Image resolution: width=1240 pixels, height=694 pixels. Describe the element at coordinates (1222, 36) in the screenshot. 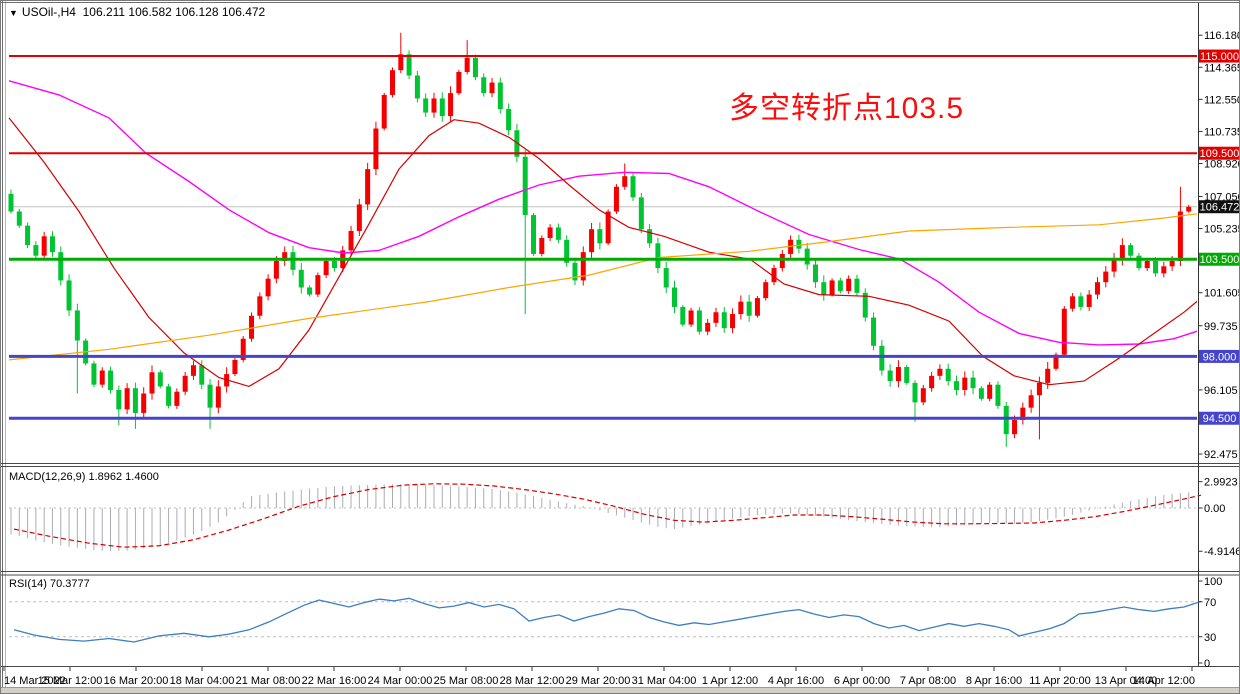

I see `y-axis-label: 116.180` at that location.